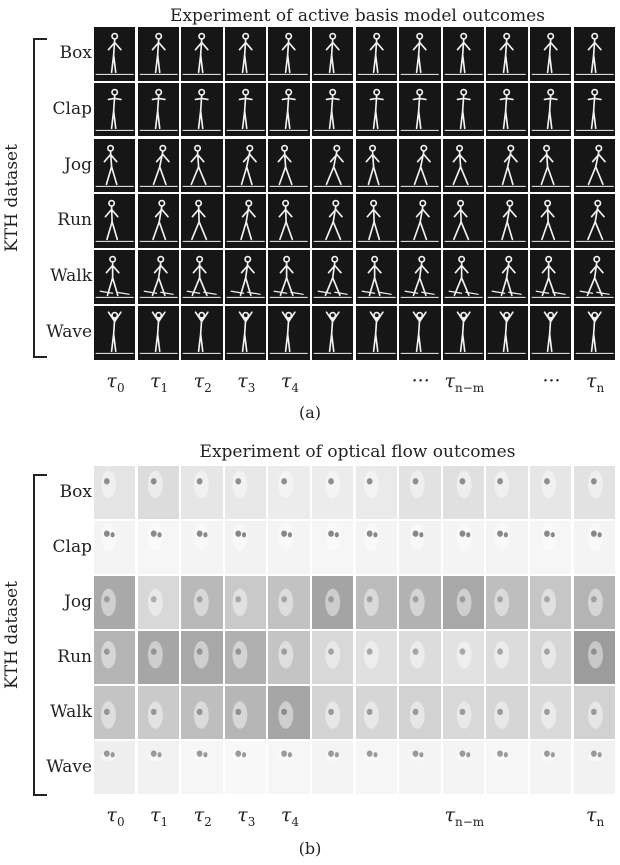  What do you see at coordinates (289, 816) in the screenshot?
I see `time-label-4: τ4` at bounding box center [289, 816].